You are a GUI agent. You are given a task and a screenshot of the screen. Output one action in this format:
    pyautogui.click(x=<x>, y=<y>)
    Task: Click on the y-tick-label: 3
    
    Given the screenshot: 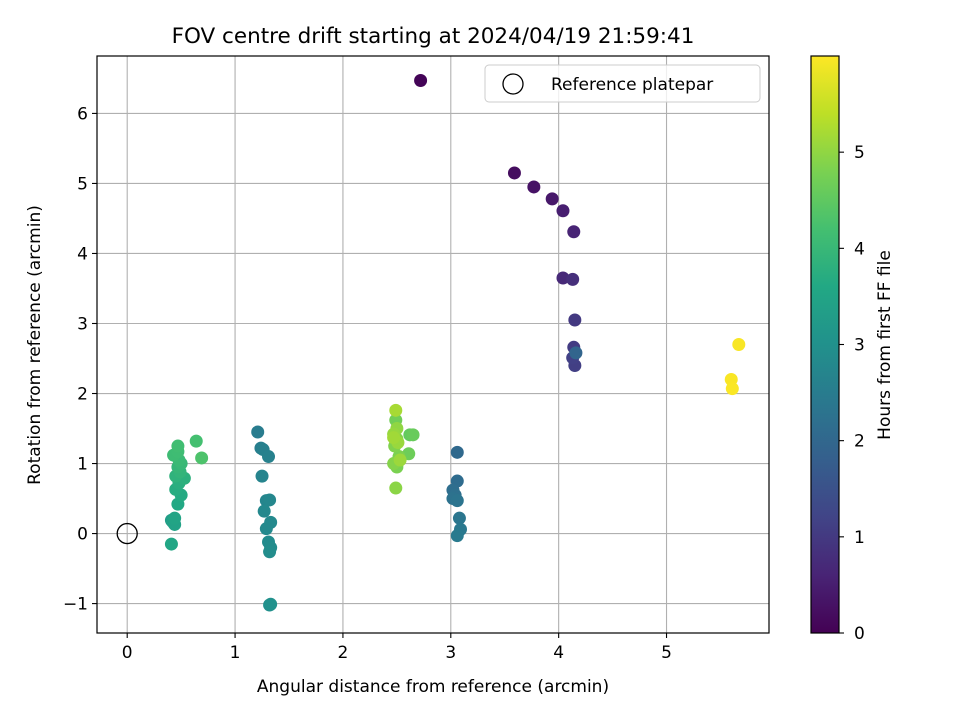 What is the action you would take?
    pyautogui.click(x=82, y=324)
    